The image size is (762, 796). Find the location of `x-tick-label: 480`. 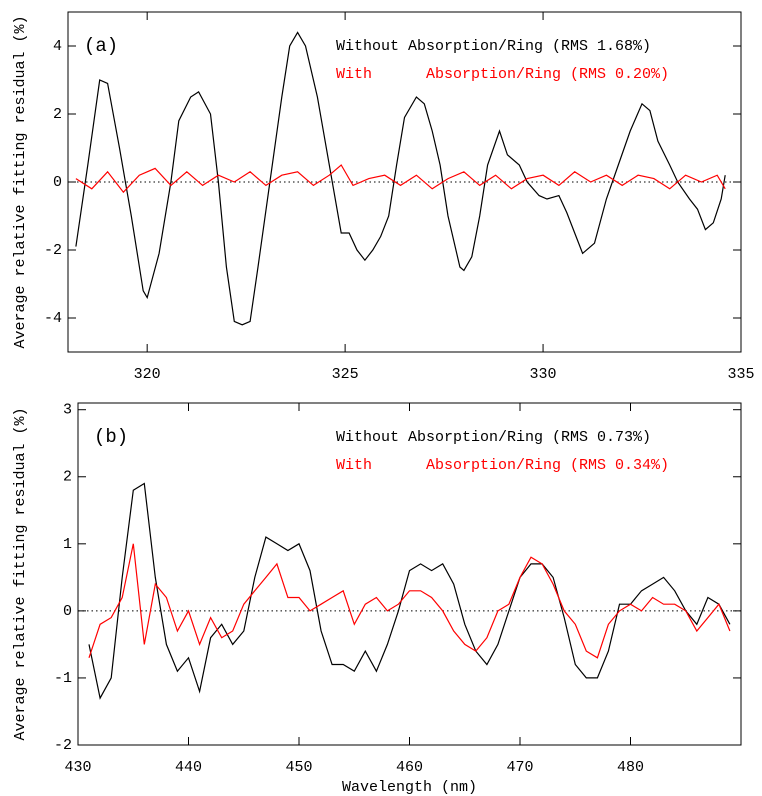

x-tick-label: 480 is located at coordinates (630, 767).